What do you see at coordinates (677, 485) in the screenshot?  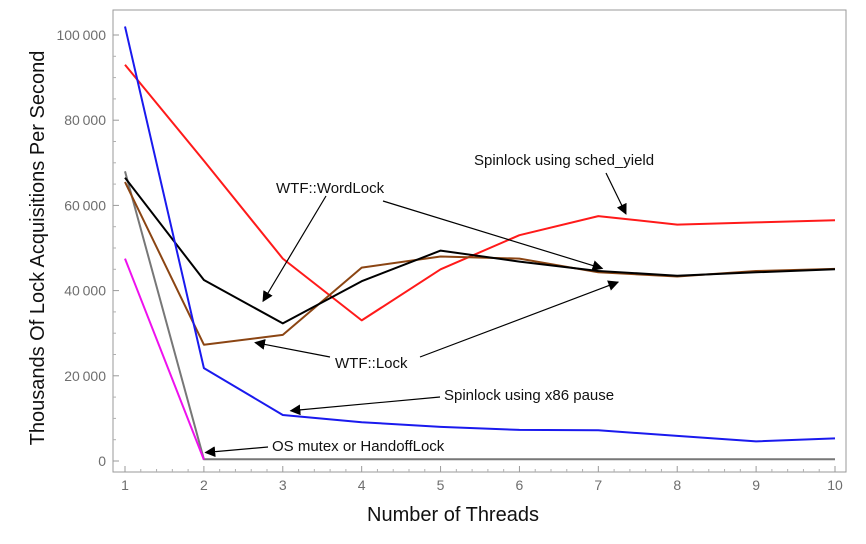 I see `x-tick-label: 8` at bounding box center [677, 485].